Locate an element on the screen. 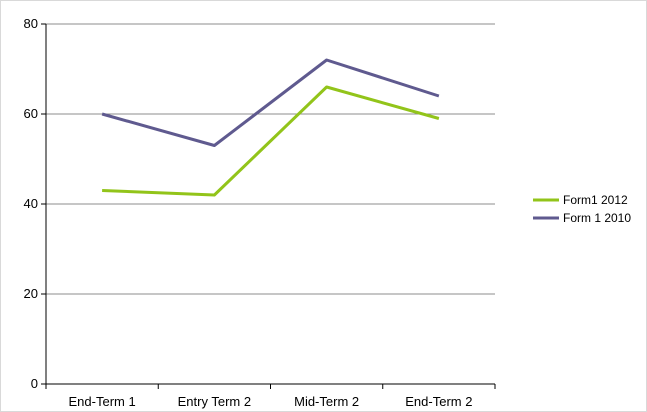 Image resolution: width=647 pixels, height=412 pixels. legend-item: Form 1 2010 is located at coordinates (582, 218).